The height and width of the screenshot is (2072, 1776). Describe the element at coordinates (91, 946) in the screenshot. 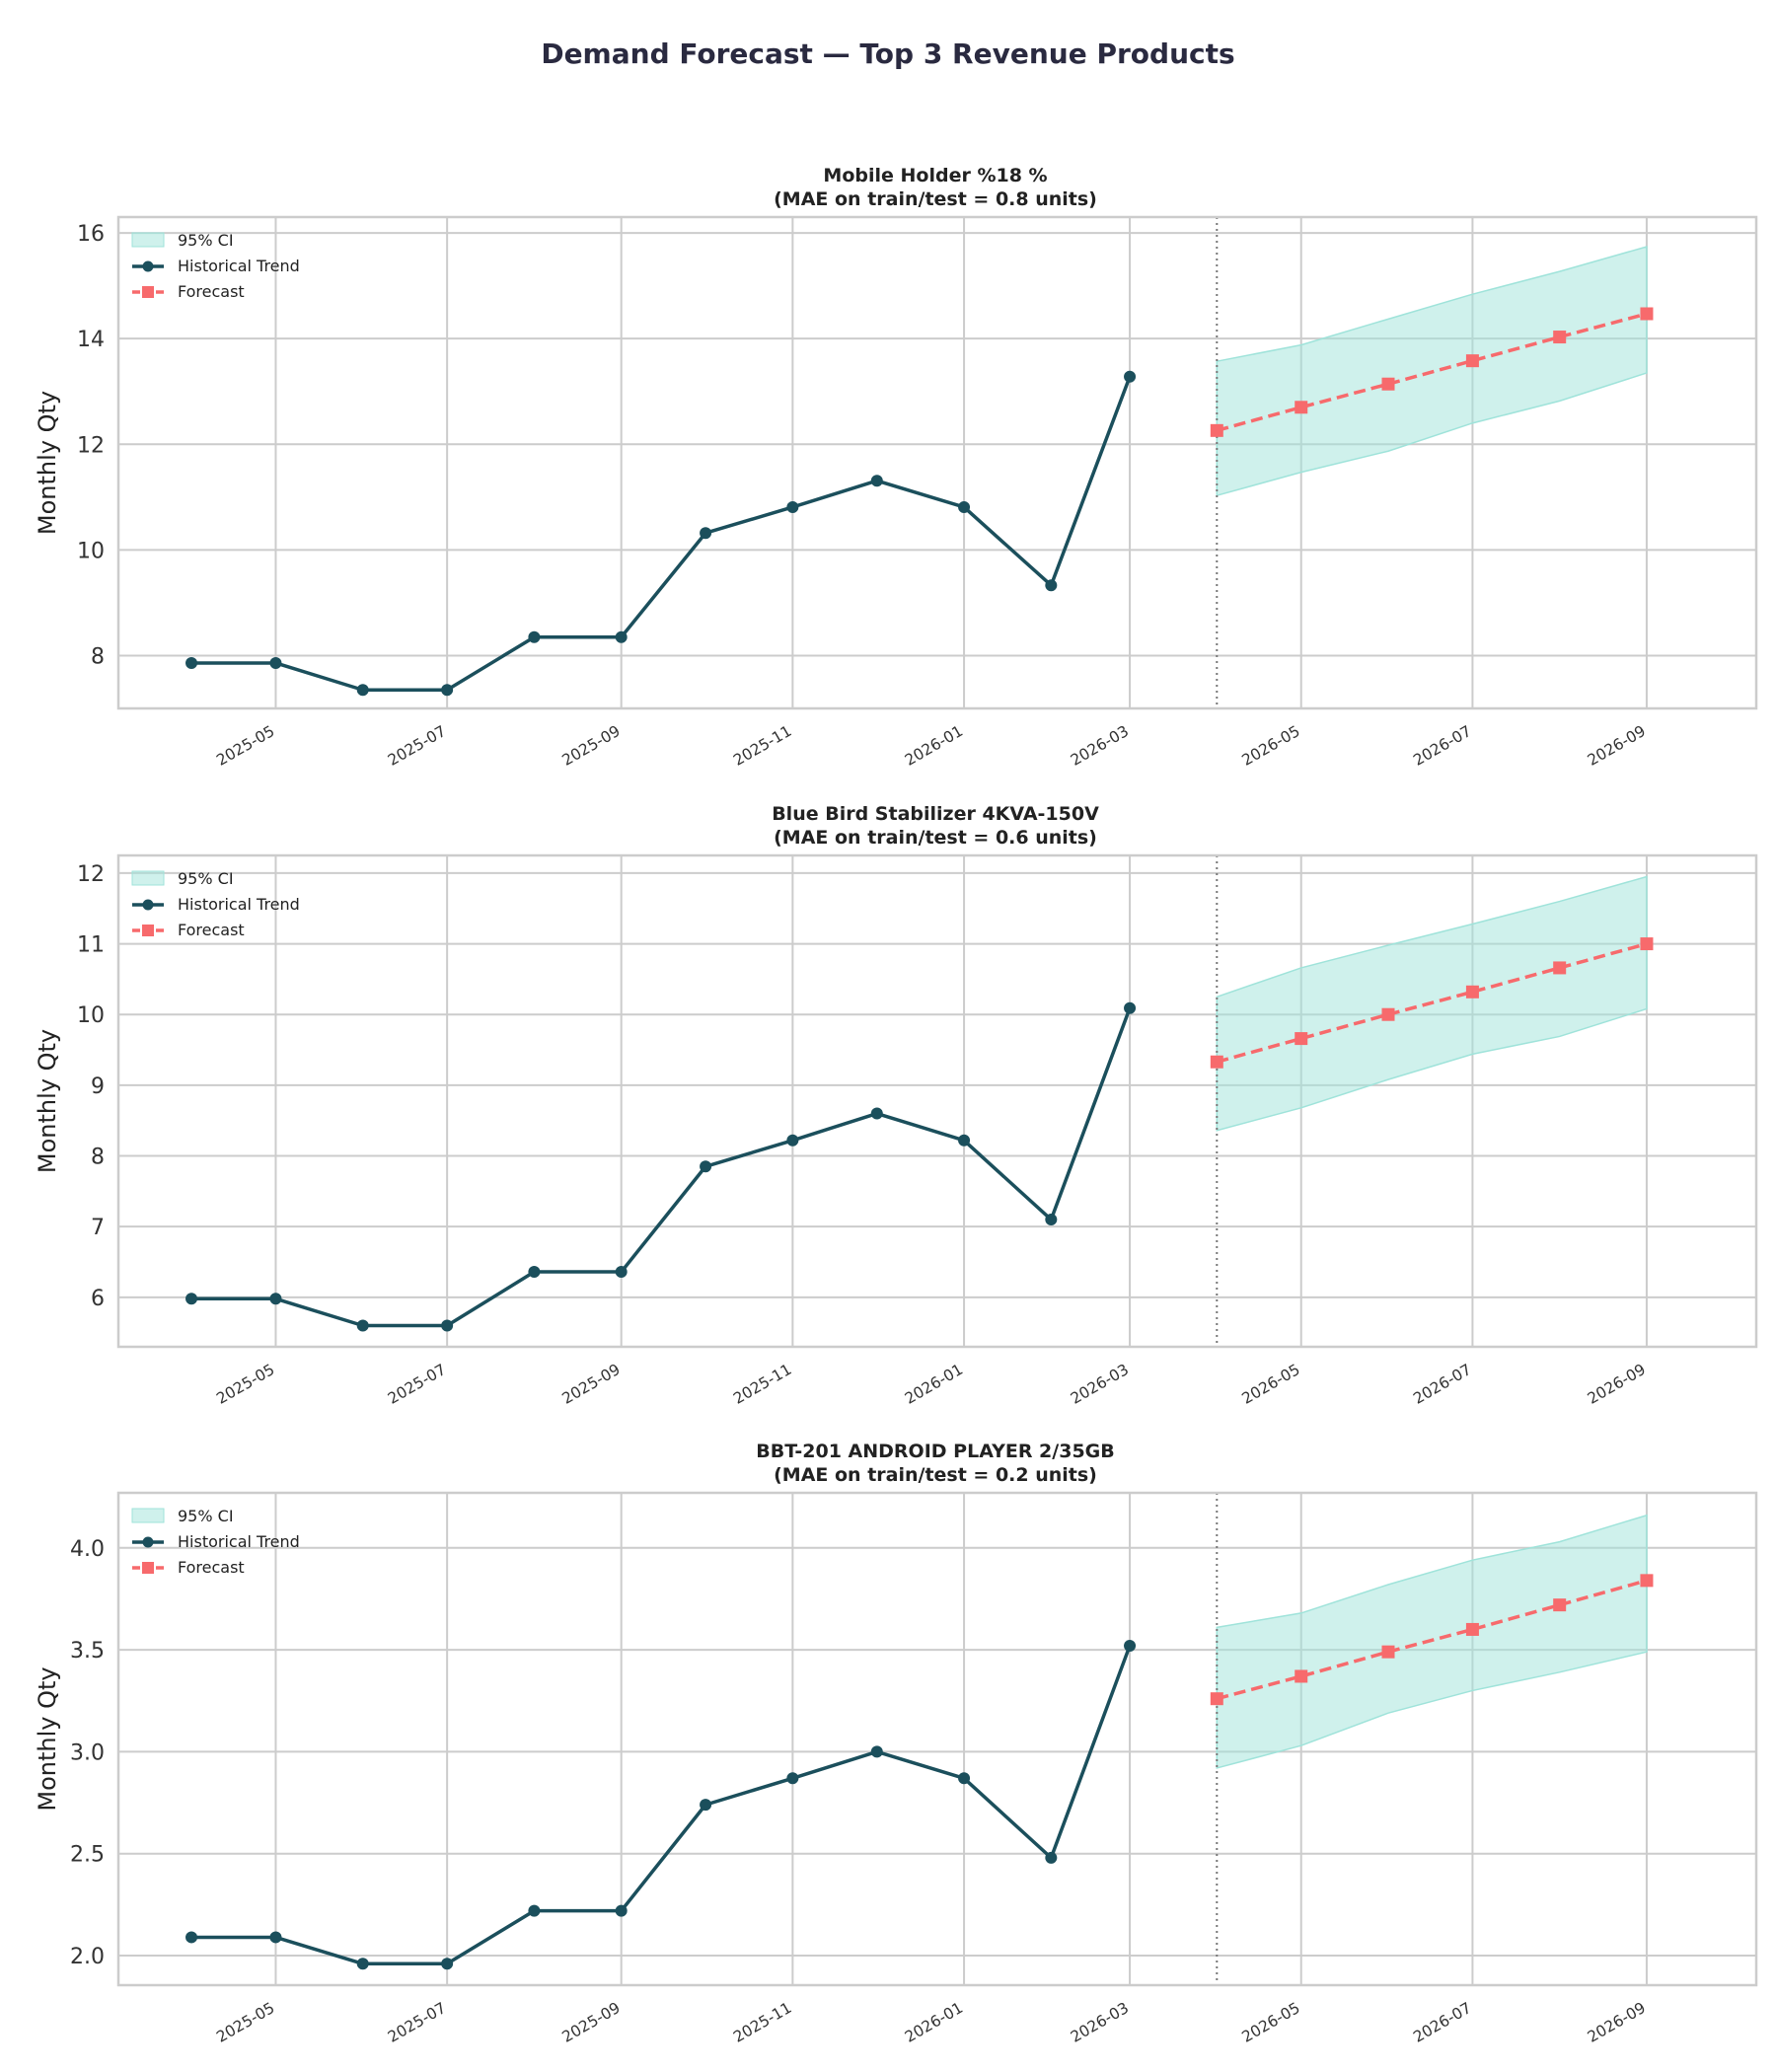

I see `y-tick-label: 11` at that location.